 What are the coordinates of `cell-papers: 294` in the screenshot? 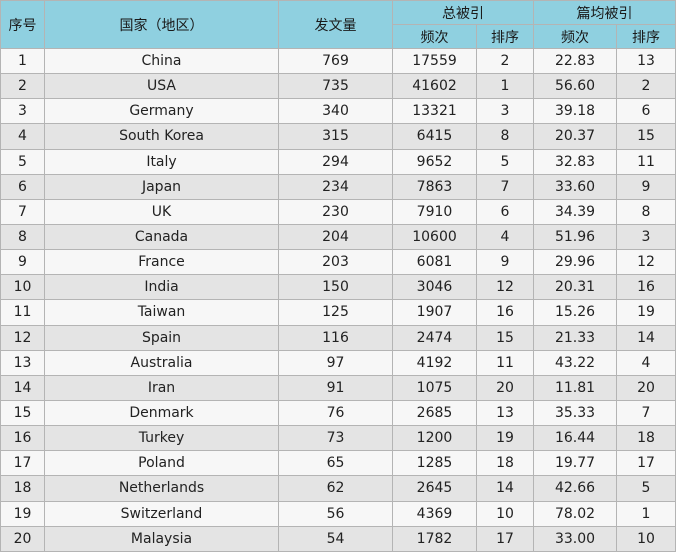 It's located at (335, 161).